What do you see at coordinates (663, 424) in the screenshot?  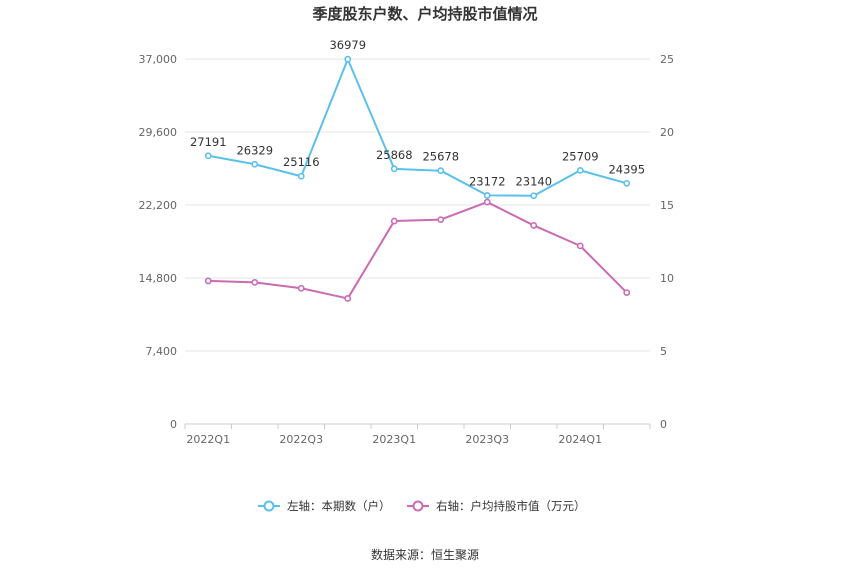 I see `y-right-tick-label: 0` at bounding box center [663, 424].